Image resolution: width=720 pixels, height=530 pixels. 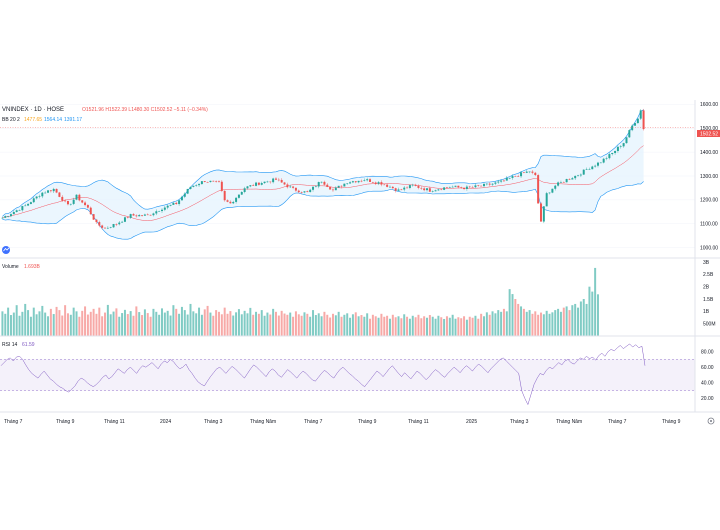 What do you see at coordinates (11, 120) in the screenshot?
I see `bb-indicator-name: BB 20 2` at bounding box center [11, 120].